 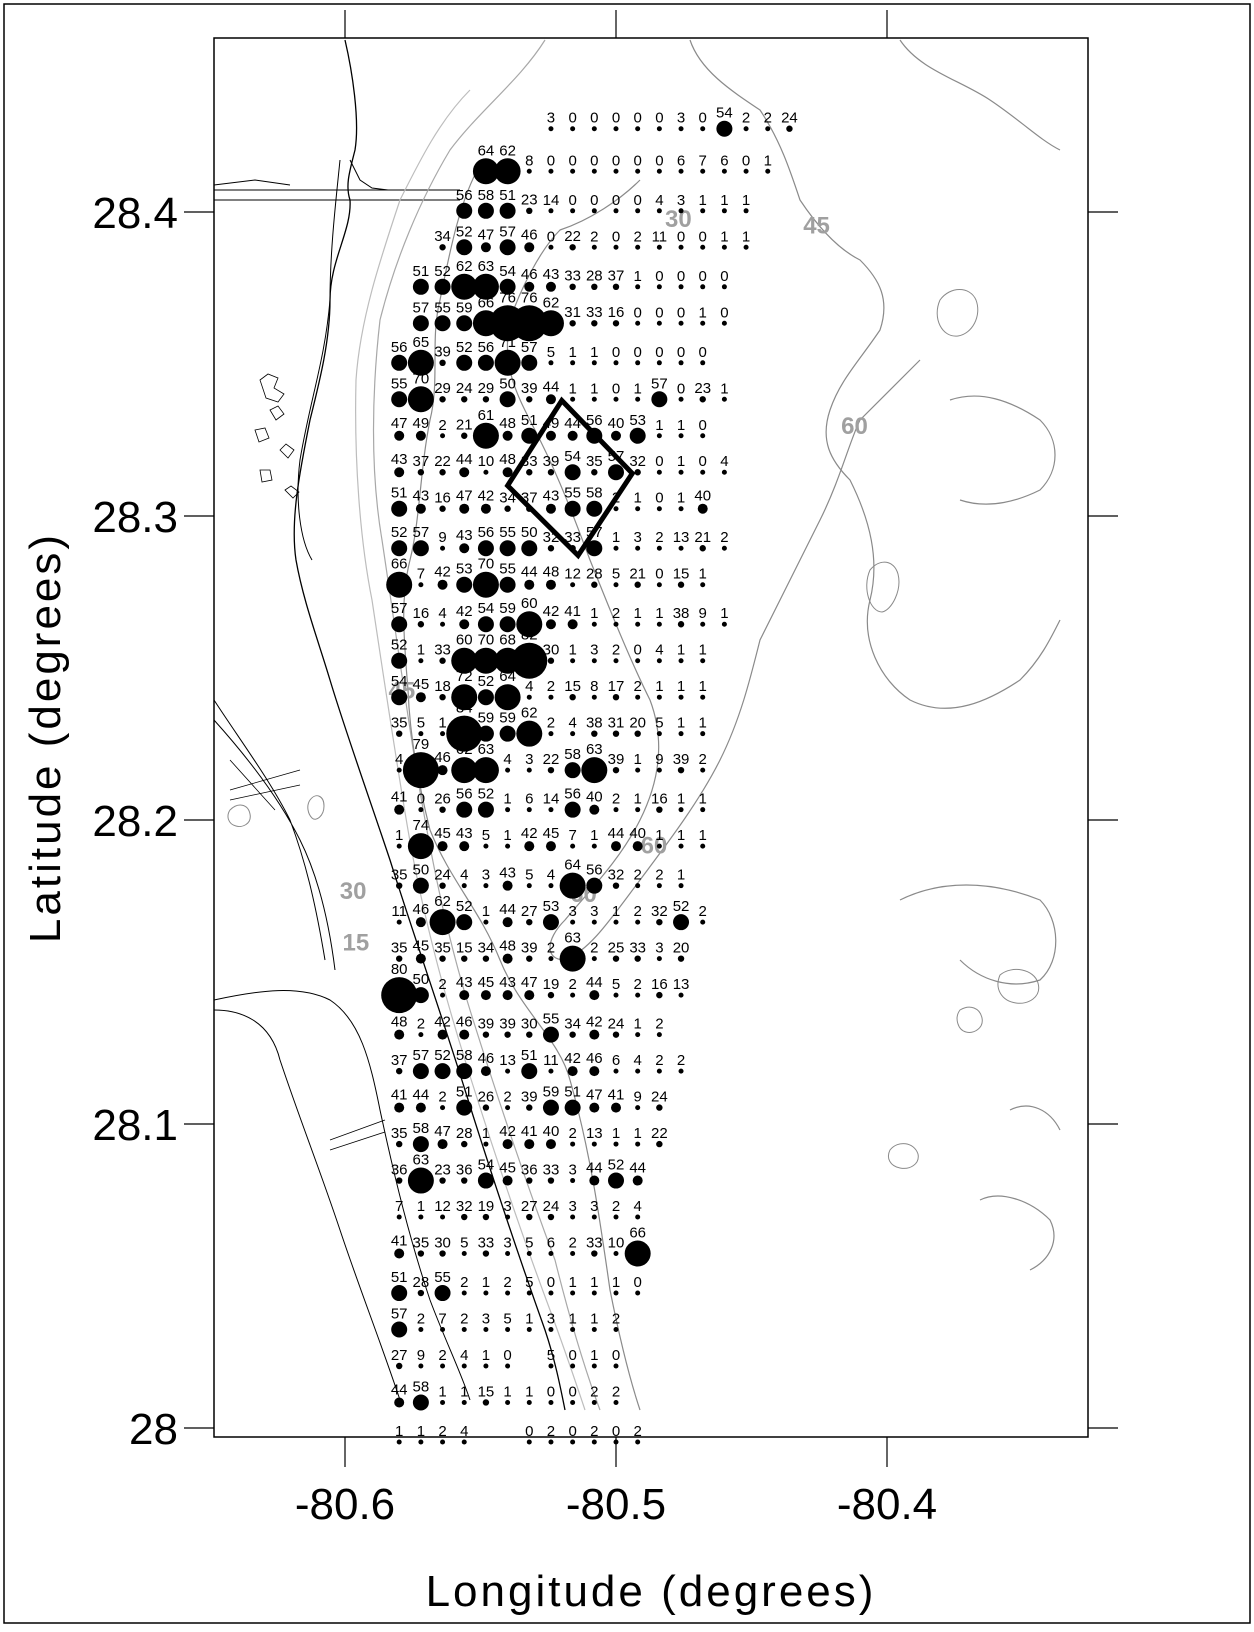 What do you see at coordinates (421, 1160) in the screenshot?
I see `station-value: 63` at bounding box center [421, 1160].